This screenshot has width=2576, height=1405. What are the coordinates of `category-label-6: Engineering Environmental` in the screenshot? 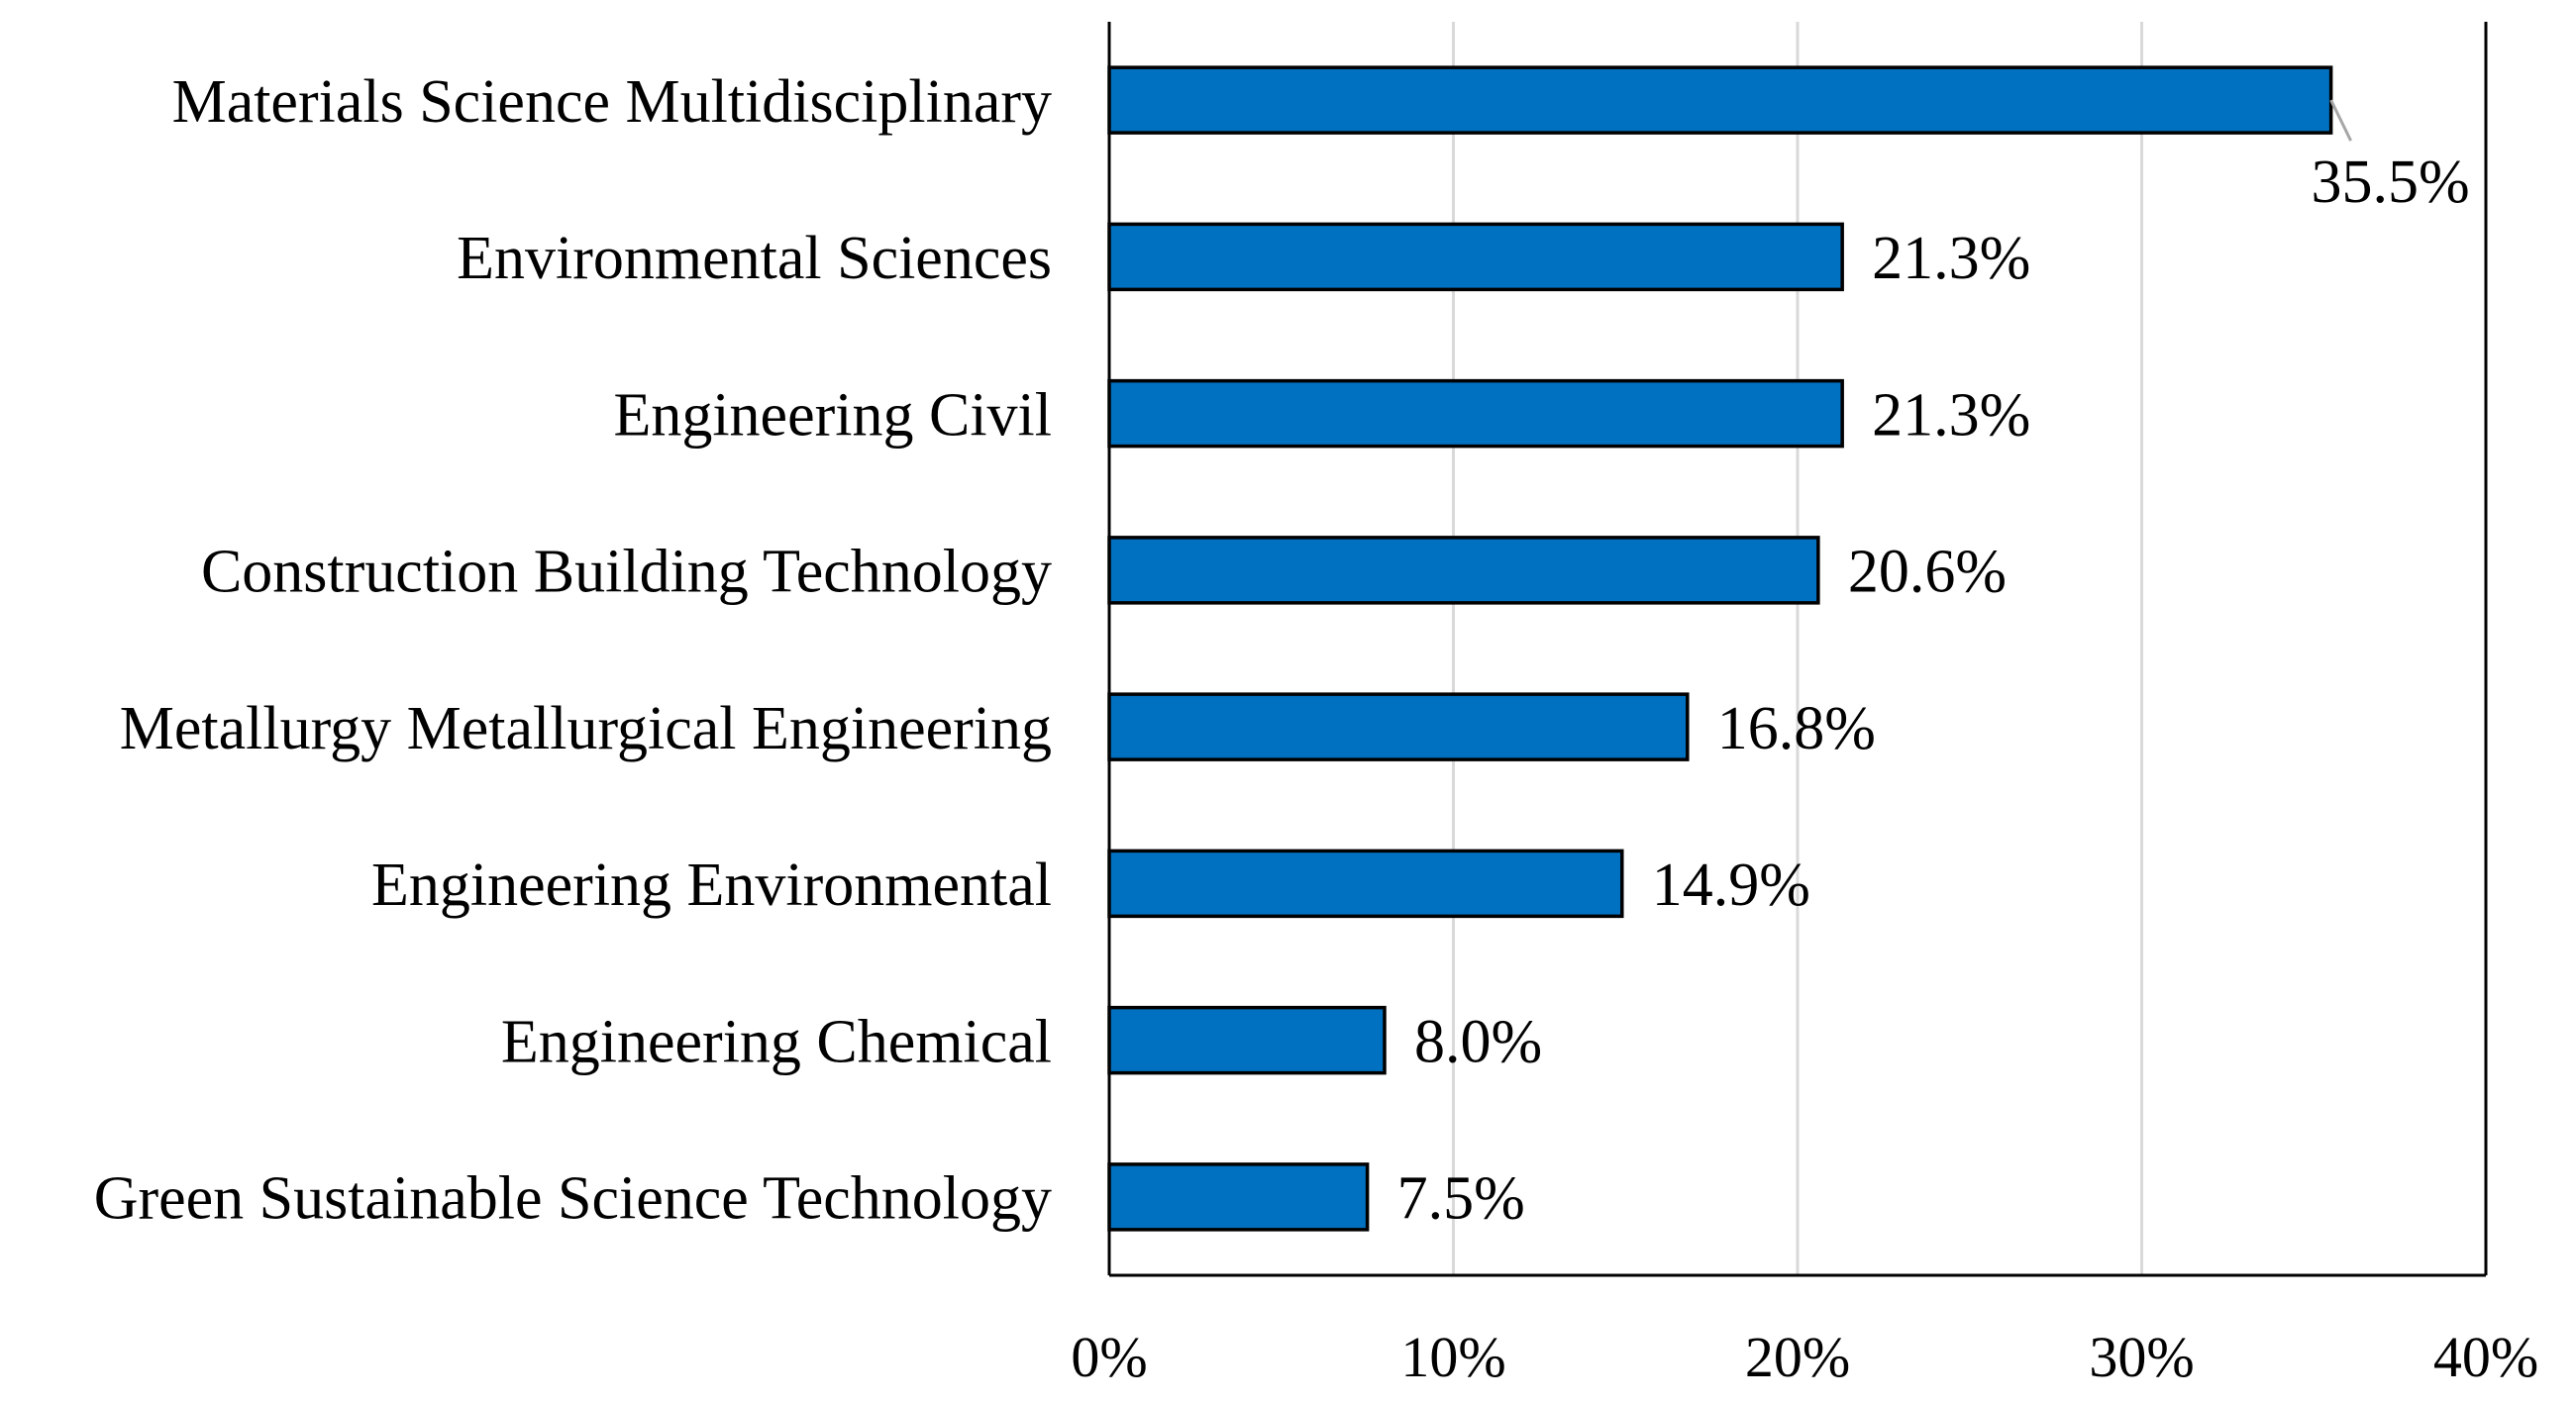 It's located at (711, 885).